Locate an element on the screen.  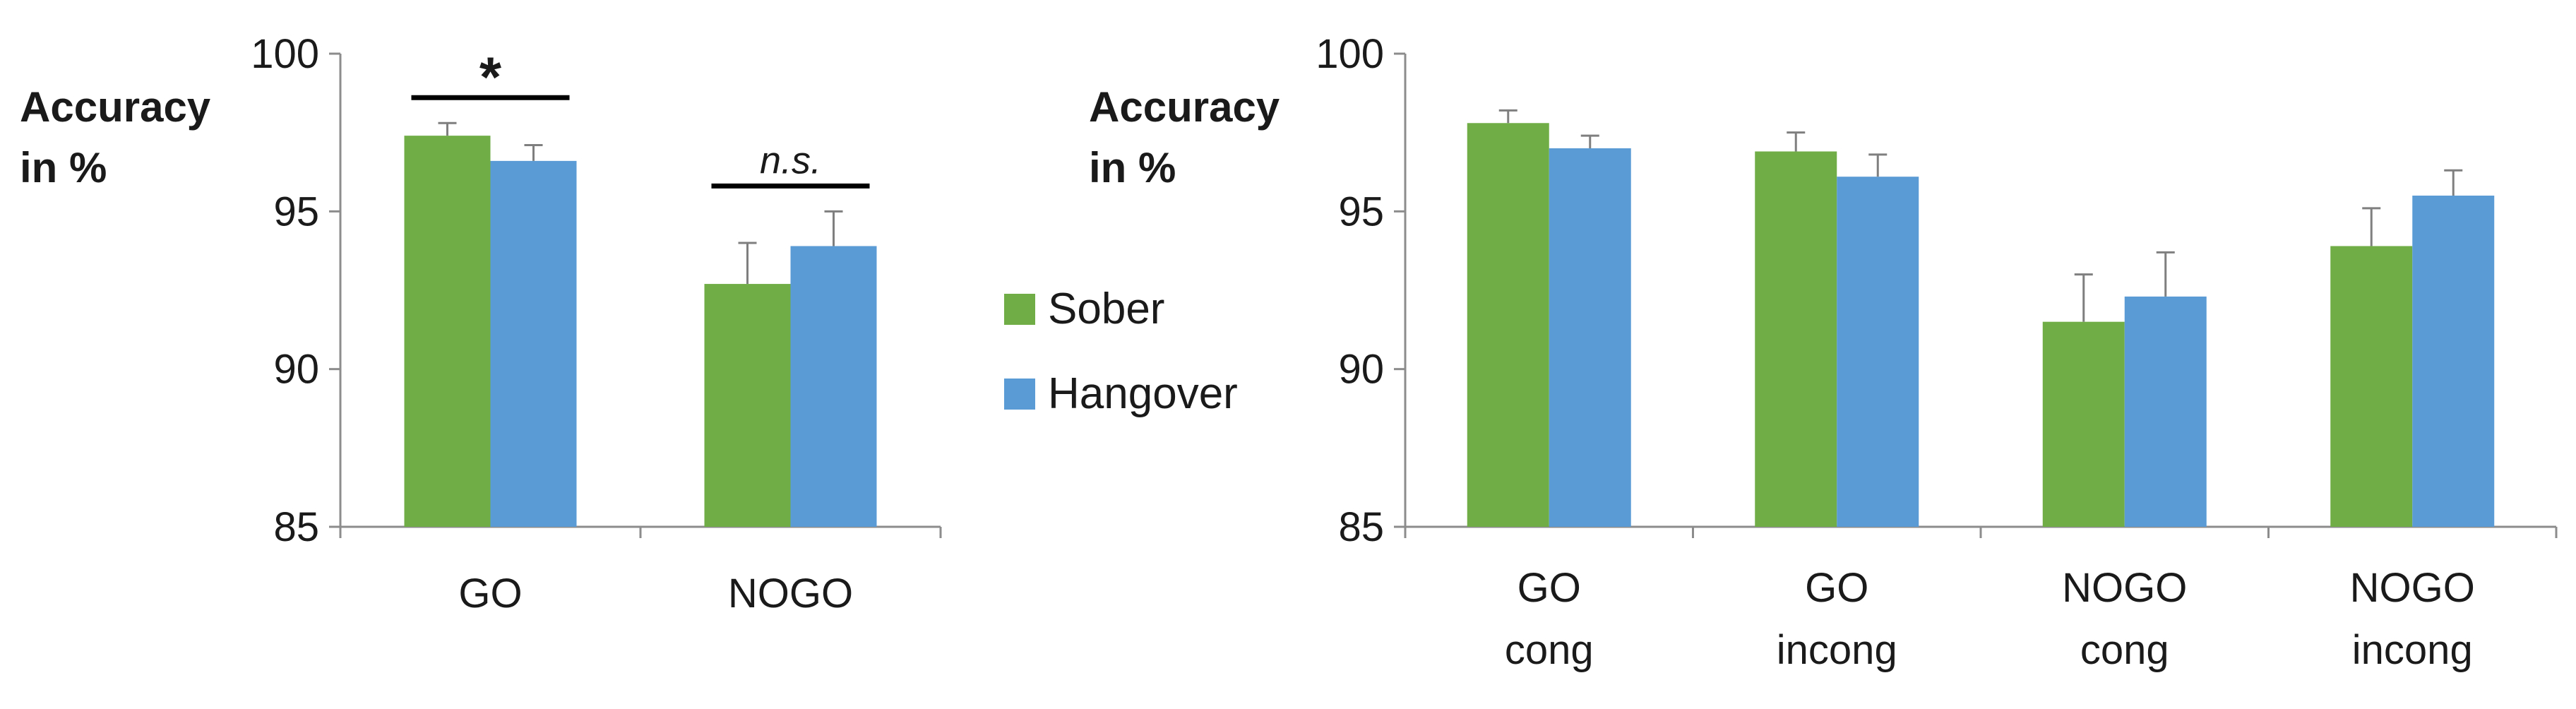
significance-label: n.s. is located at coordinates (790, 160).